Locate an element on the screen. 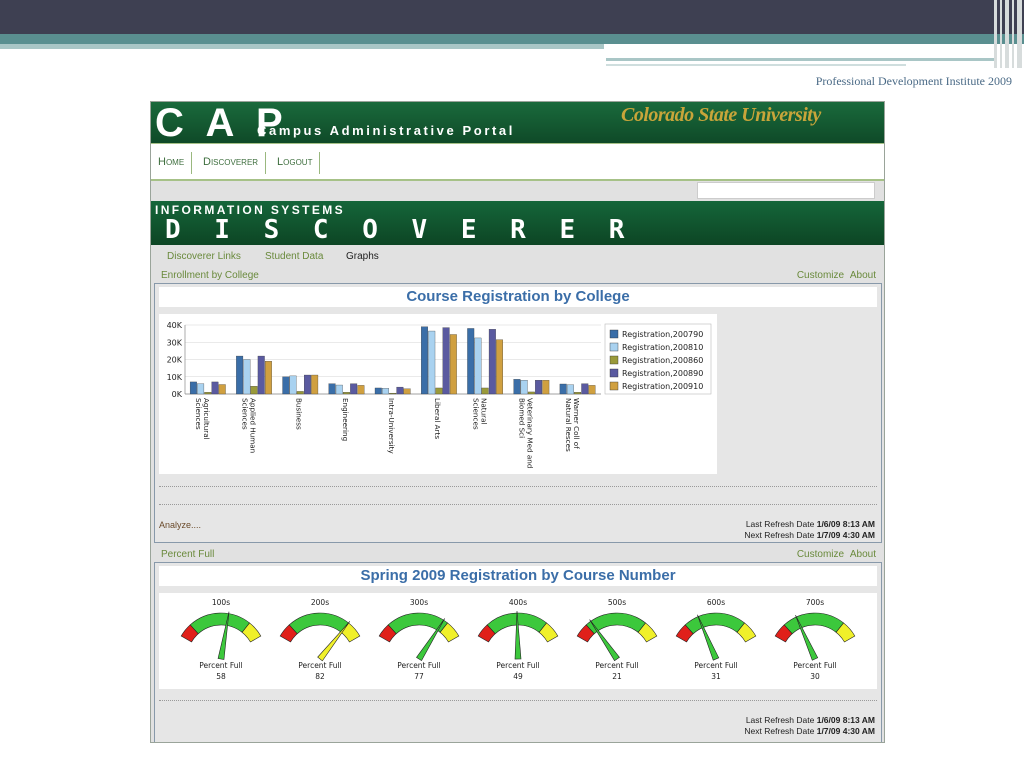  y-tick-label: 20K is located at coordinates (175, 360).